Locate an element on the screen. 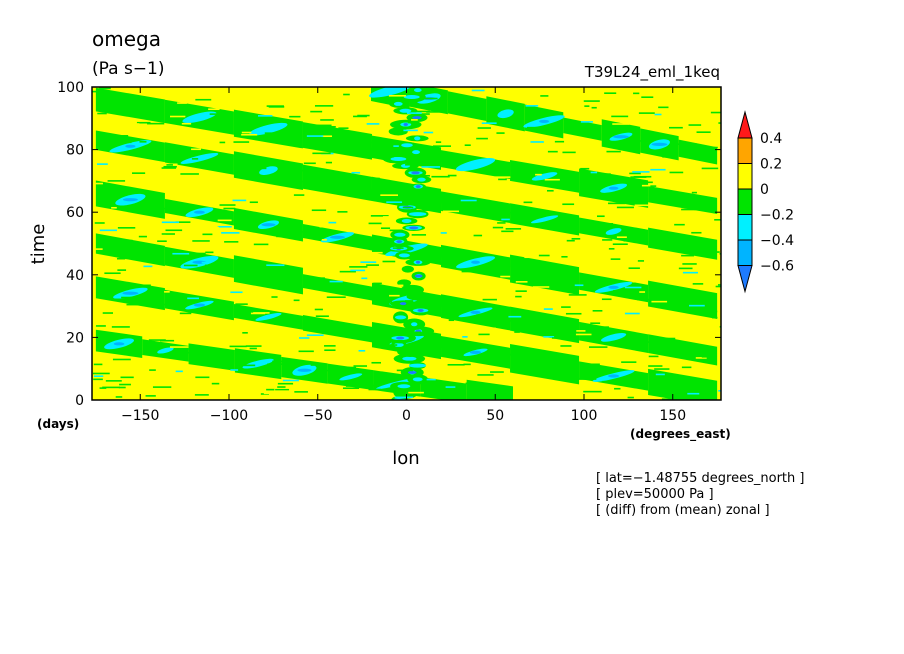 This screenshot has height=654, width=904. x-axis-label: lon is located at coordinates (405, 458).